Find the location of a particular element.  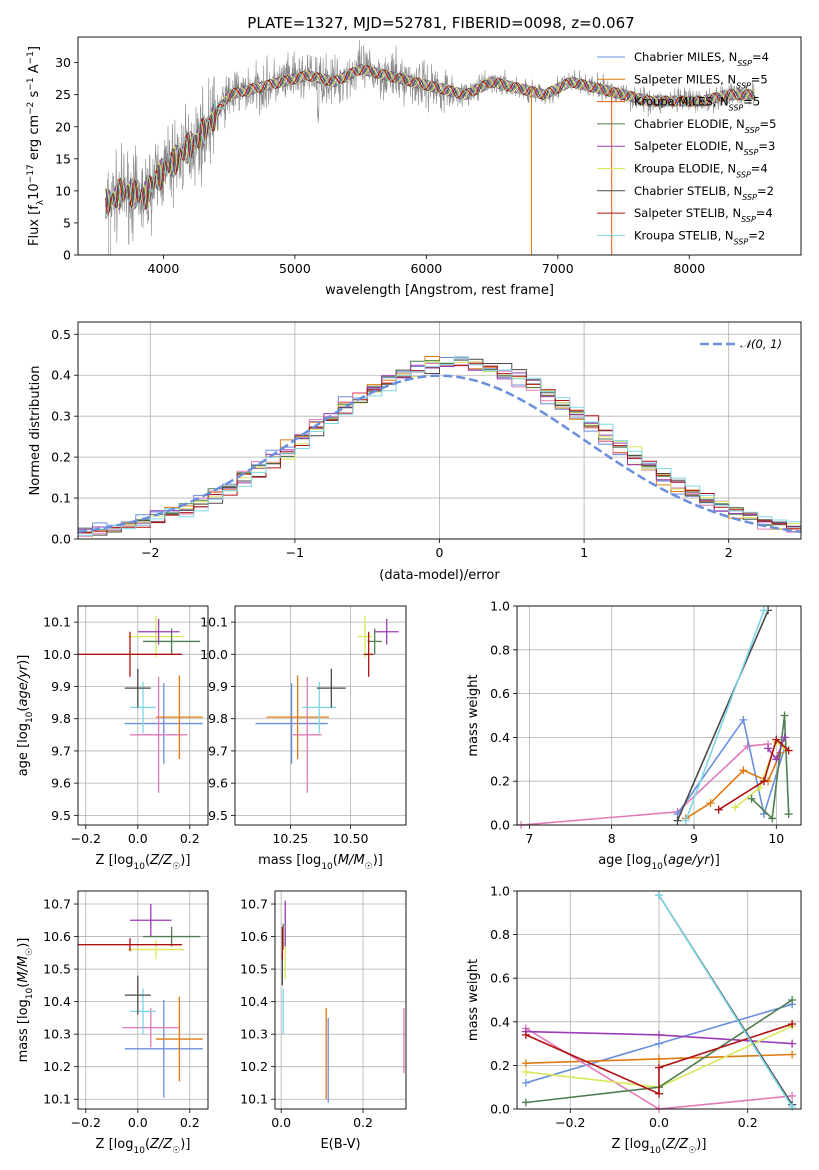

spectrum-xlabel: wavelength [Angstrom, rest frame] is located at coordinates (439, 290).